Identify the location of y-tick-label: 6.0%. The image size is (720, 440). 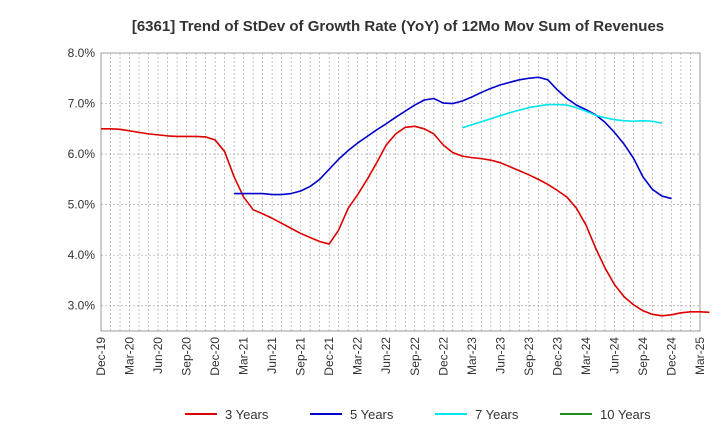
(82, 154).